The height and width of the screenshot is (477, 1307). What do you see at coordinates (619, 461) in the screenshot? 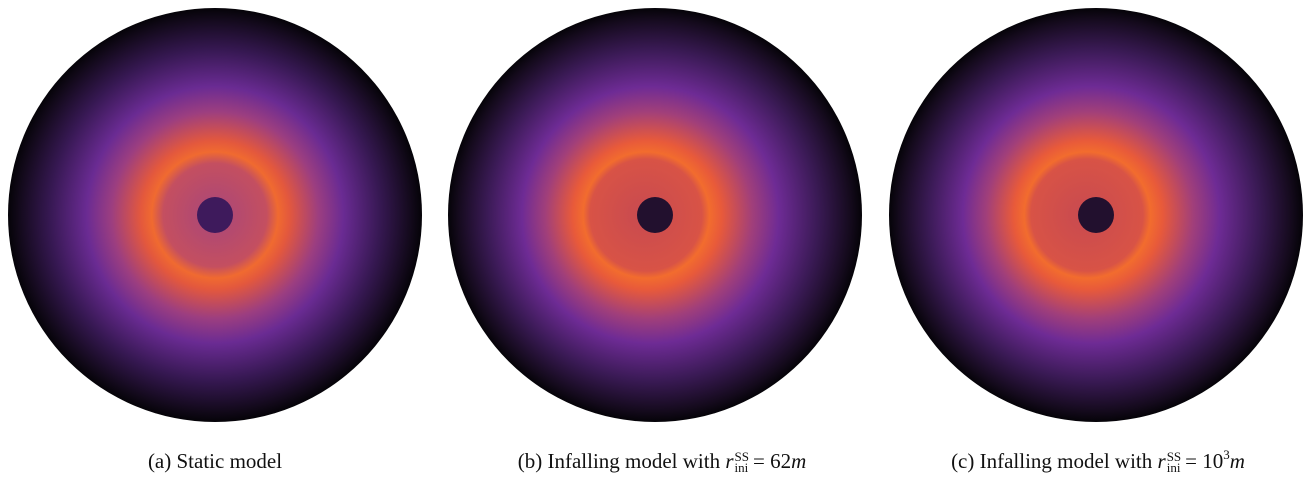
I see `caption-text: (b) Infalling model with` at bounding box center [619, 461].